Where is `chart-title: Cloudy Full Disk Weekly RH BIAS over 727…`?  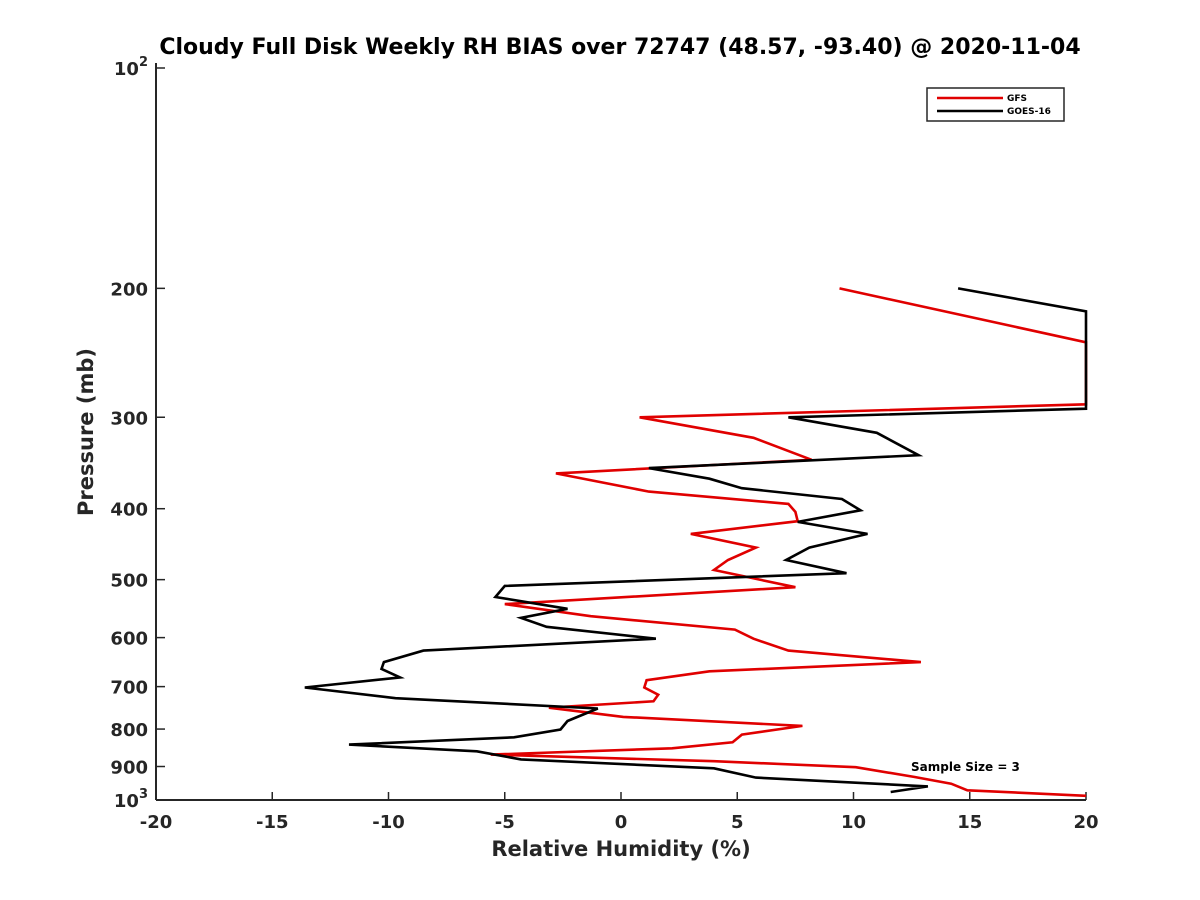
chart-title: Cloudy Full Disk Weekly RH BIAS over 727… is located at coordinates (619, 47).